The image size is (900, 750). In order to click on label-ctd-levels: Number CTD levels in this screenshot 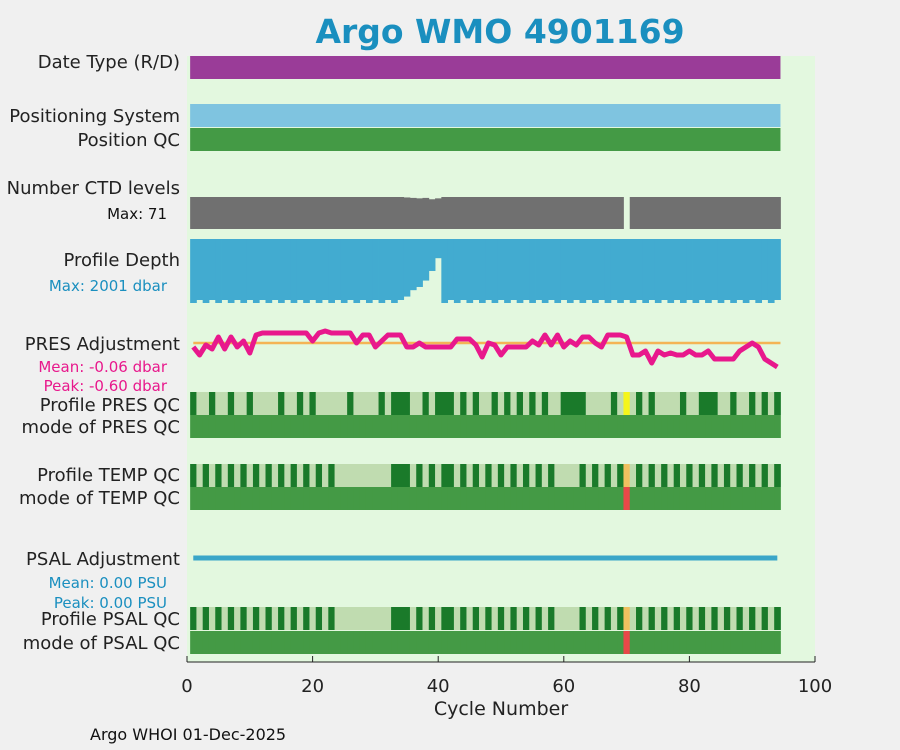, I will do `click(93, 188)`.